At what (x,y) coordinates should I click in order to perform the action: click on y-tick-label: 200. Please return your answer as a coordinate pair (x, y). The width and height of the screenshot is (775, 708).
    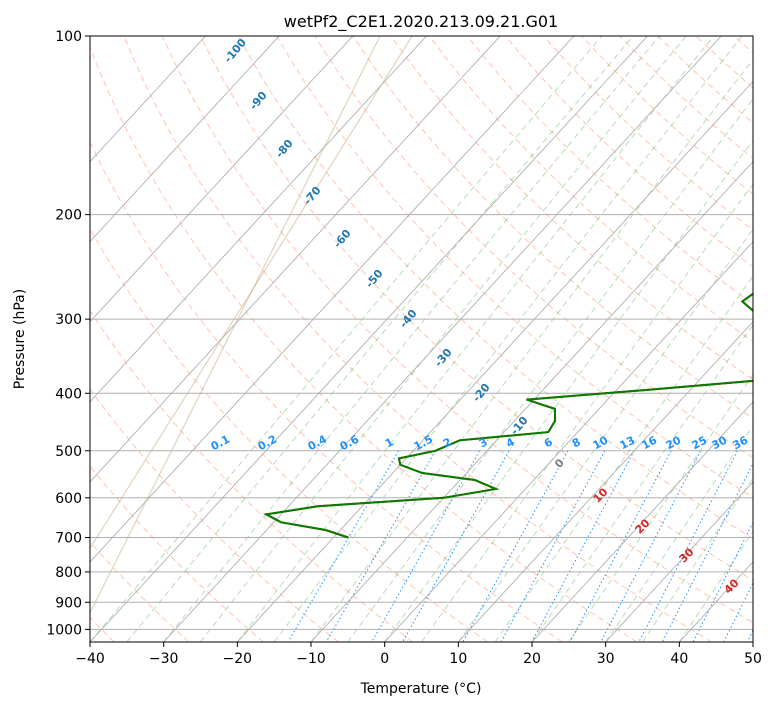
    Looking at the image, I should click on (68, 216).